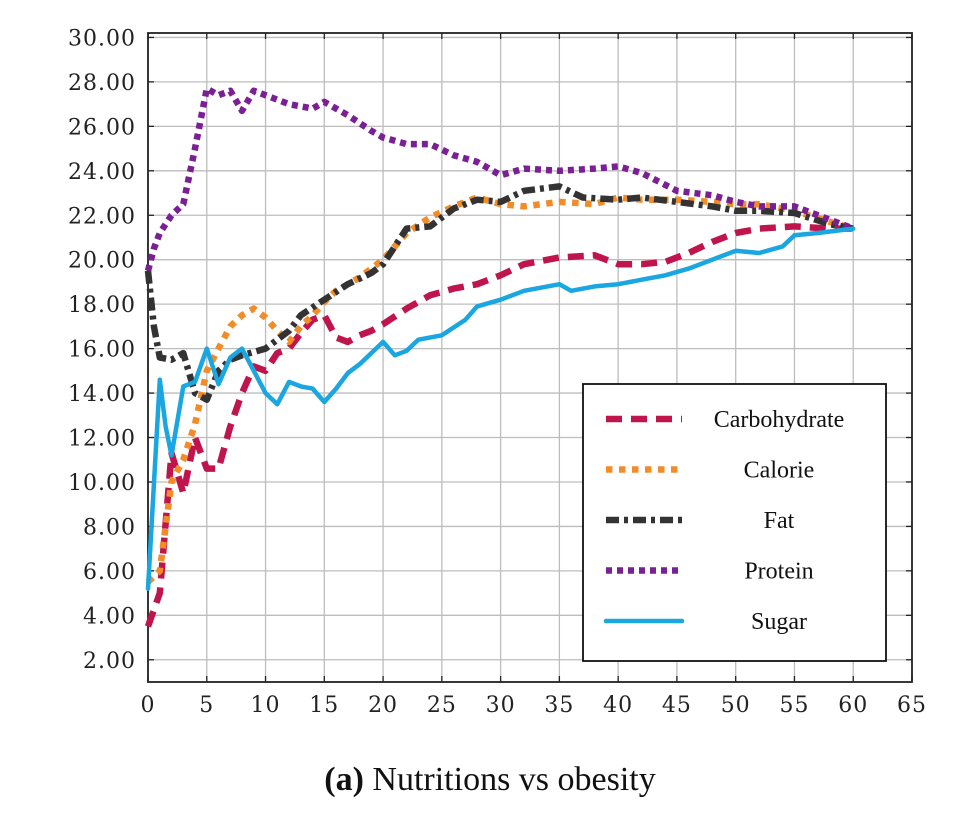 The height and width of the screenshot is (831, 980). I want to click on chart-caption: (a) Nutritions vs obesity, so click(490, 779).